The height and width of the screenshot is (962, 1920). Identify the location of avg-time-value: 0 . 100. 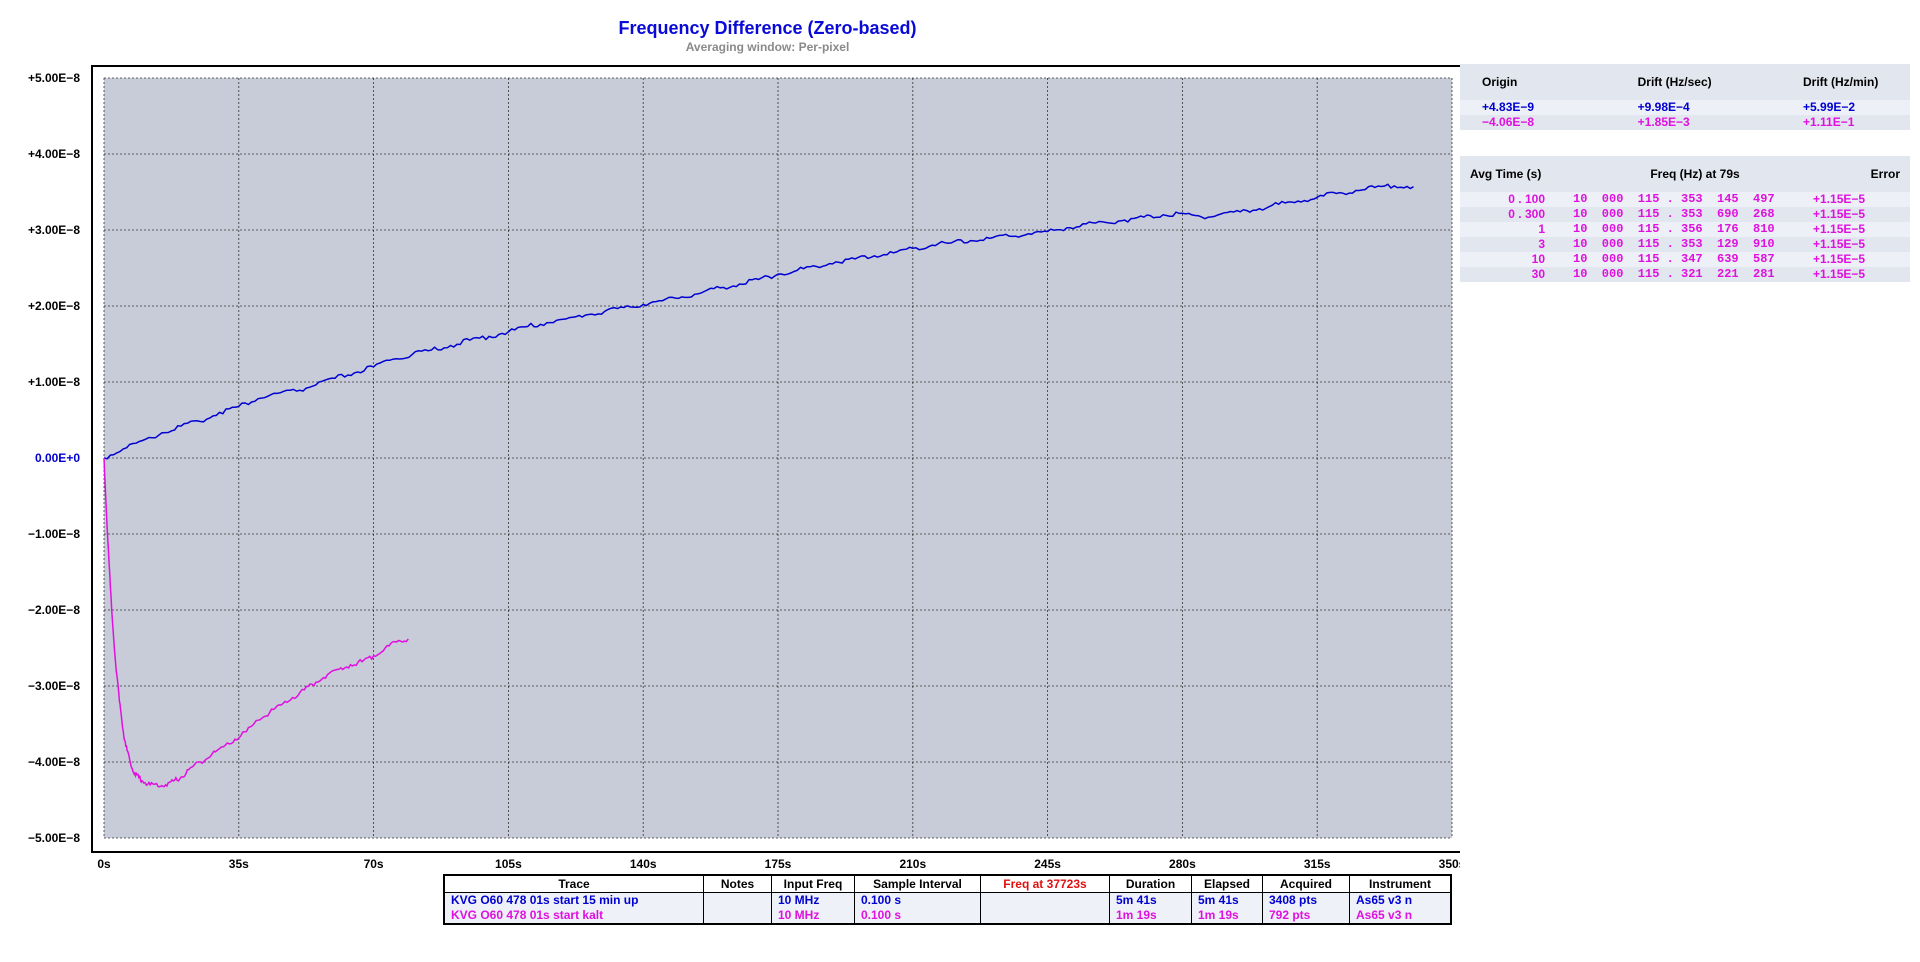
(1526, 199).